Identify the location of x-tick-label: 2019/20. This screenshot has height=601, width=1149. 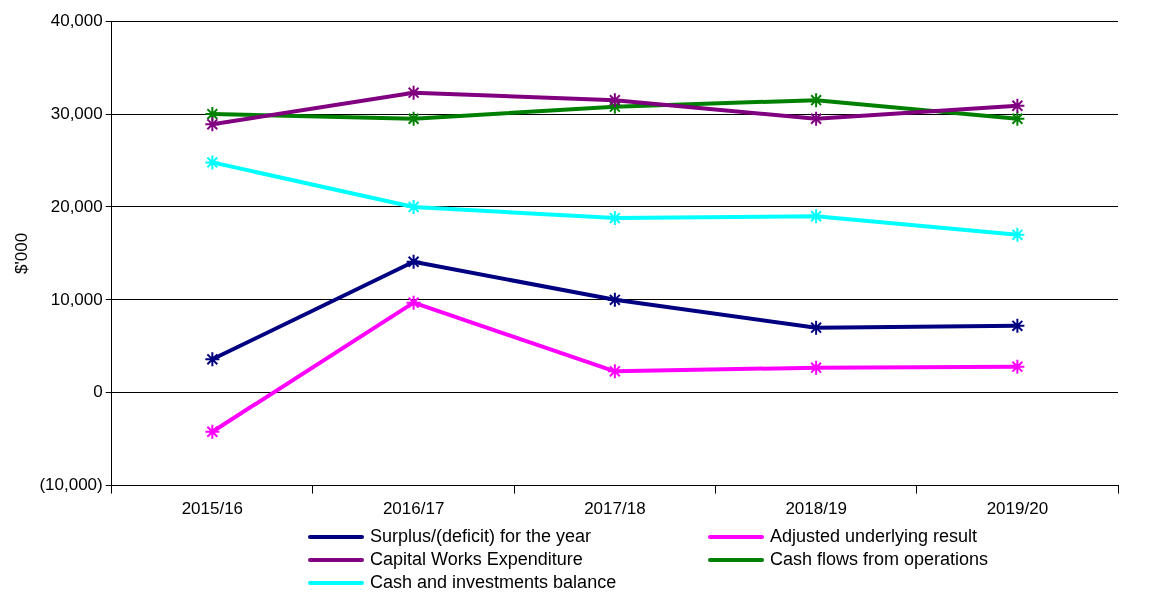
(1017, 509).